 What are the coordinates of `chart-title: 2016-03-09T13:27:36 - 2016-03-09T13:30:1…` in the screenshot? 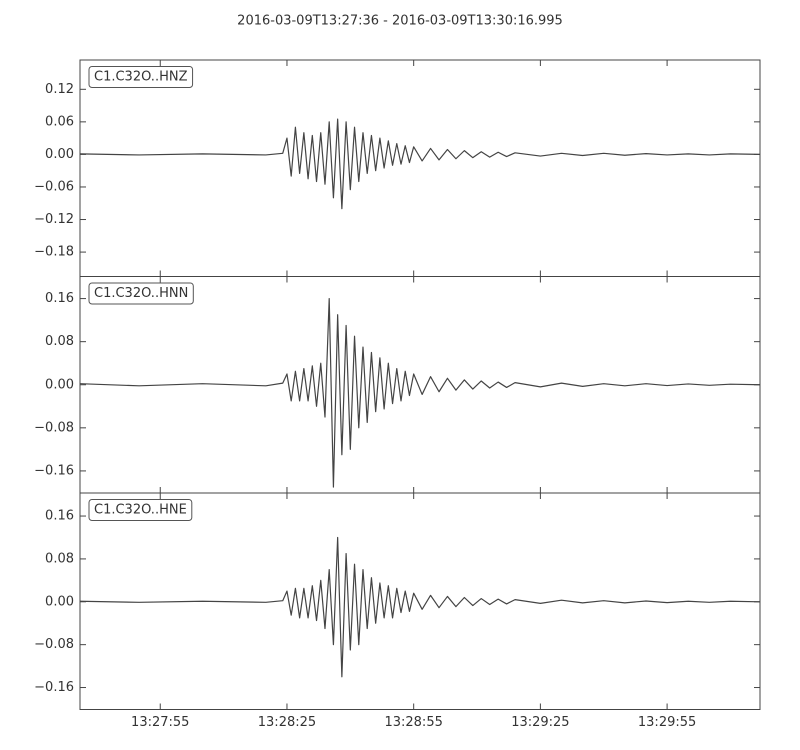 It's located at (400, 21).